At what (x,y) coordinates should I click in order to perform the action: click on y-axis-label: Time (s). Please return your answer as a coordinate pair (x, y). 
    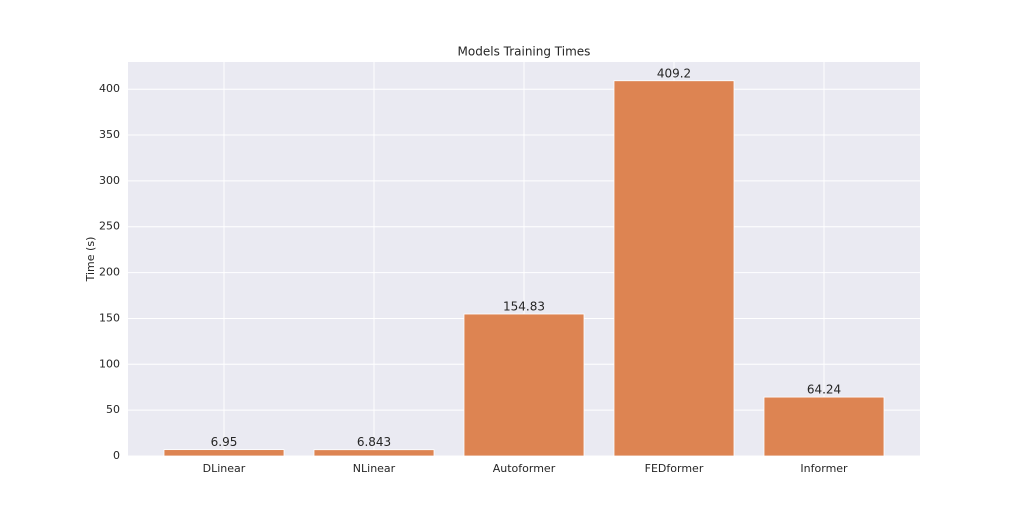
    Looking at the image, I should click on (90, 260).